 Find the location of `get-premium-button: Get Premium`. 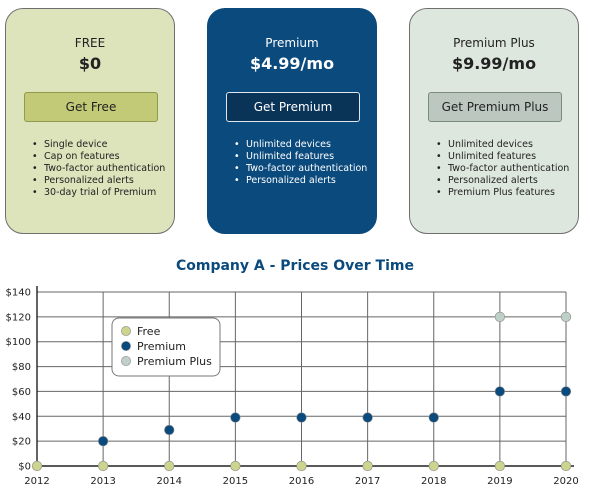

get-premium-button: Get Premium is located at coordinates (293, 107).